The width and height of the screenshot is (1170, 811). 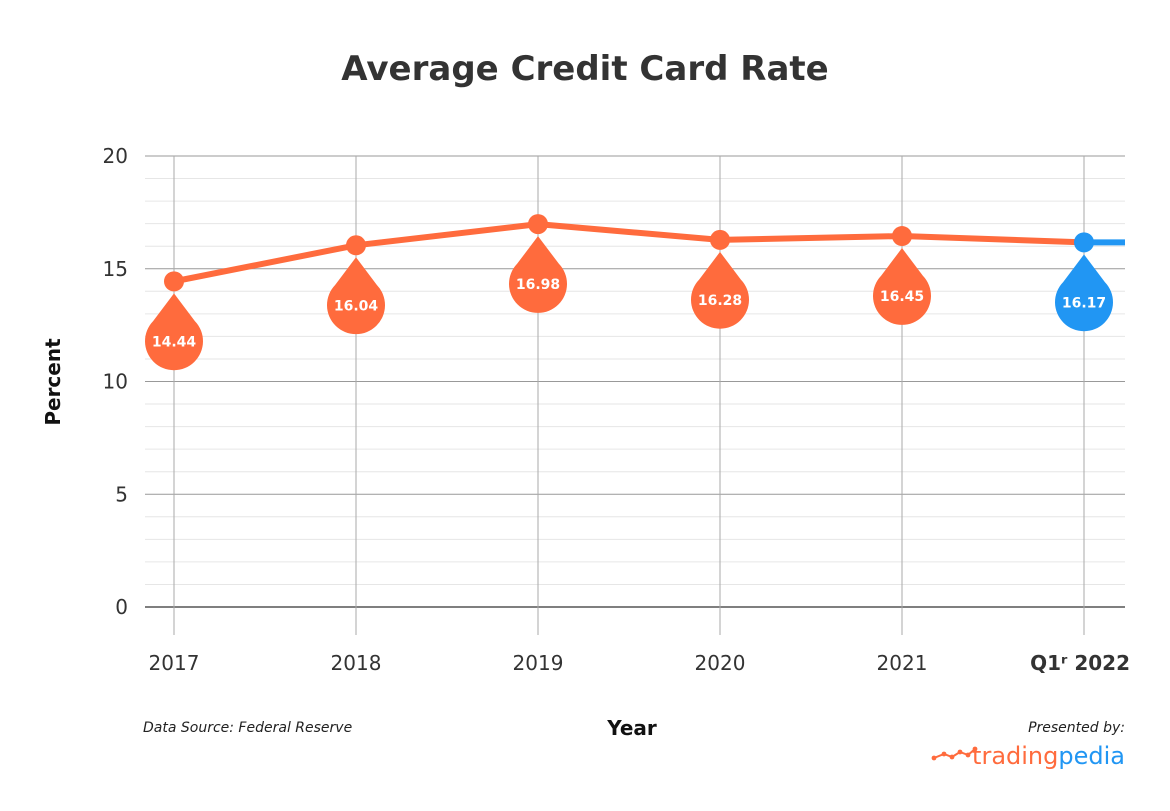 I want to click on x-tick-label: Q1ʳ 2022, so click(x=1080, y=663).